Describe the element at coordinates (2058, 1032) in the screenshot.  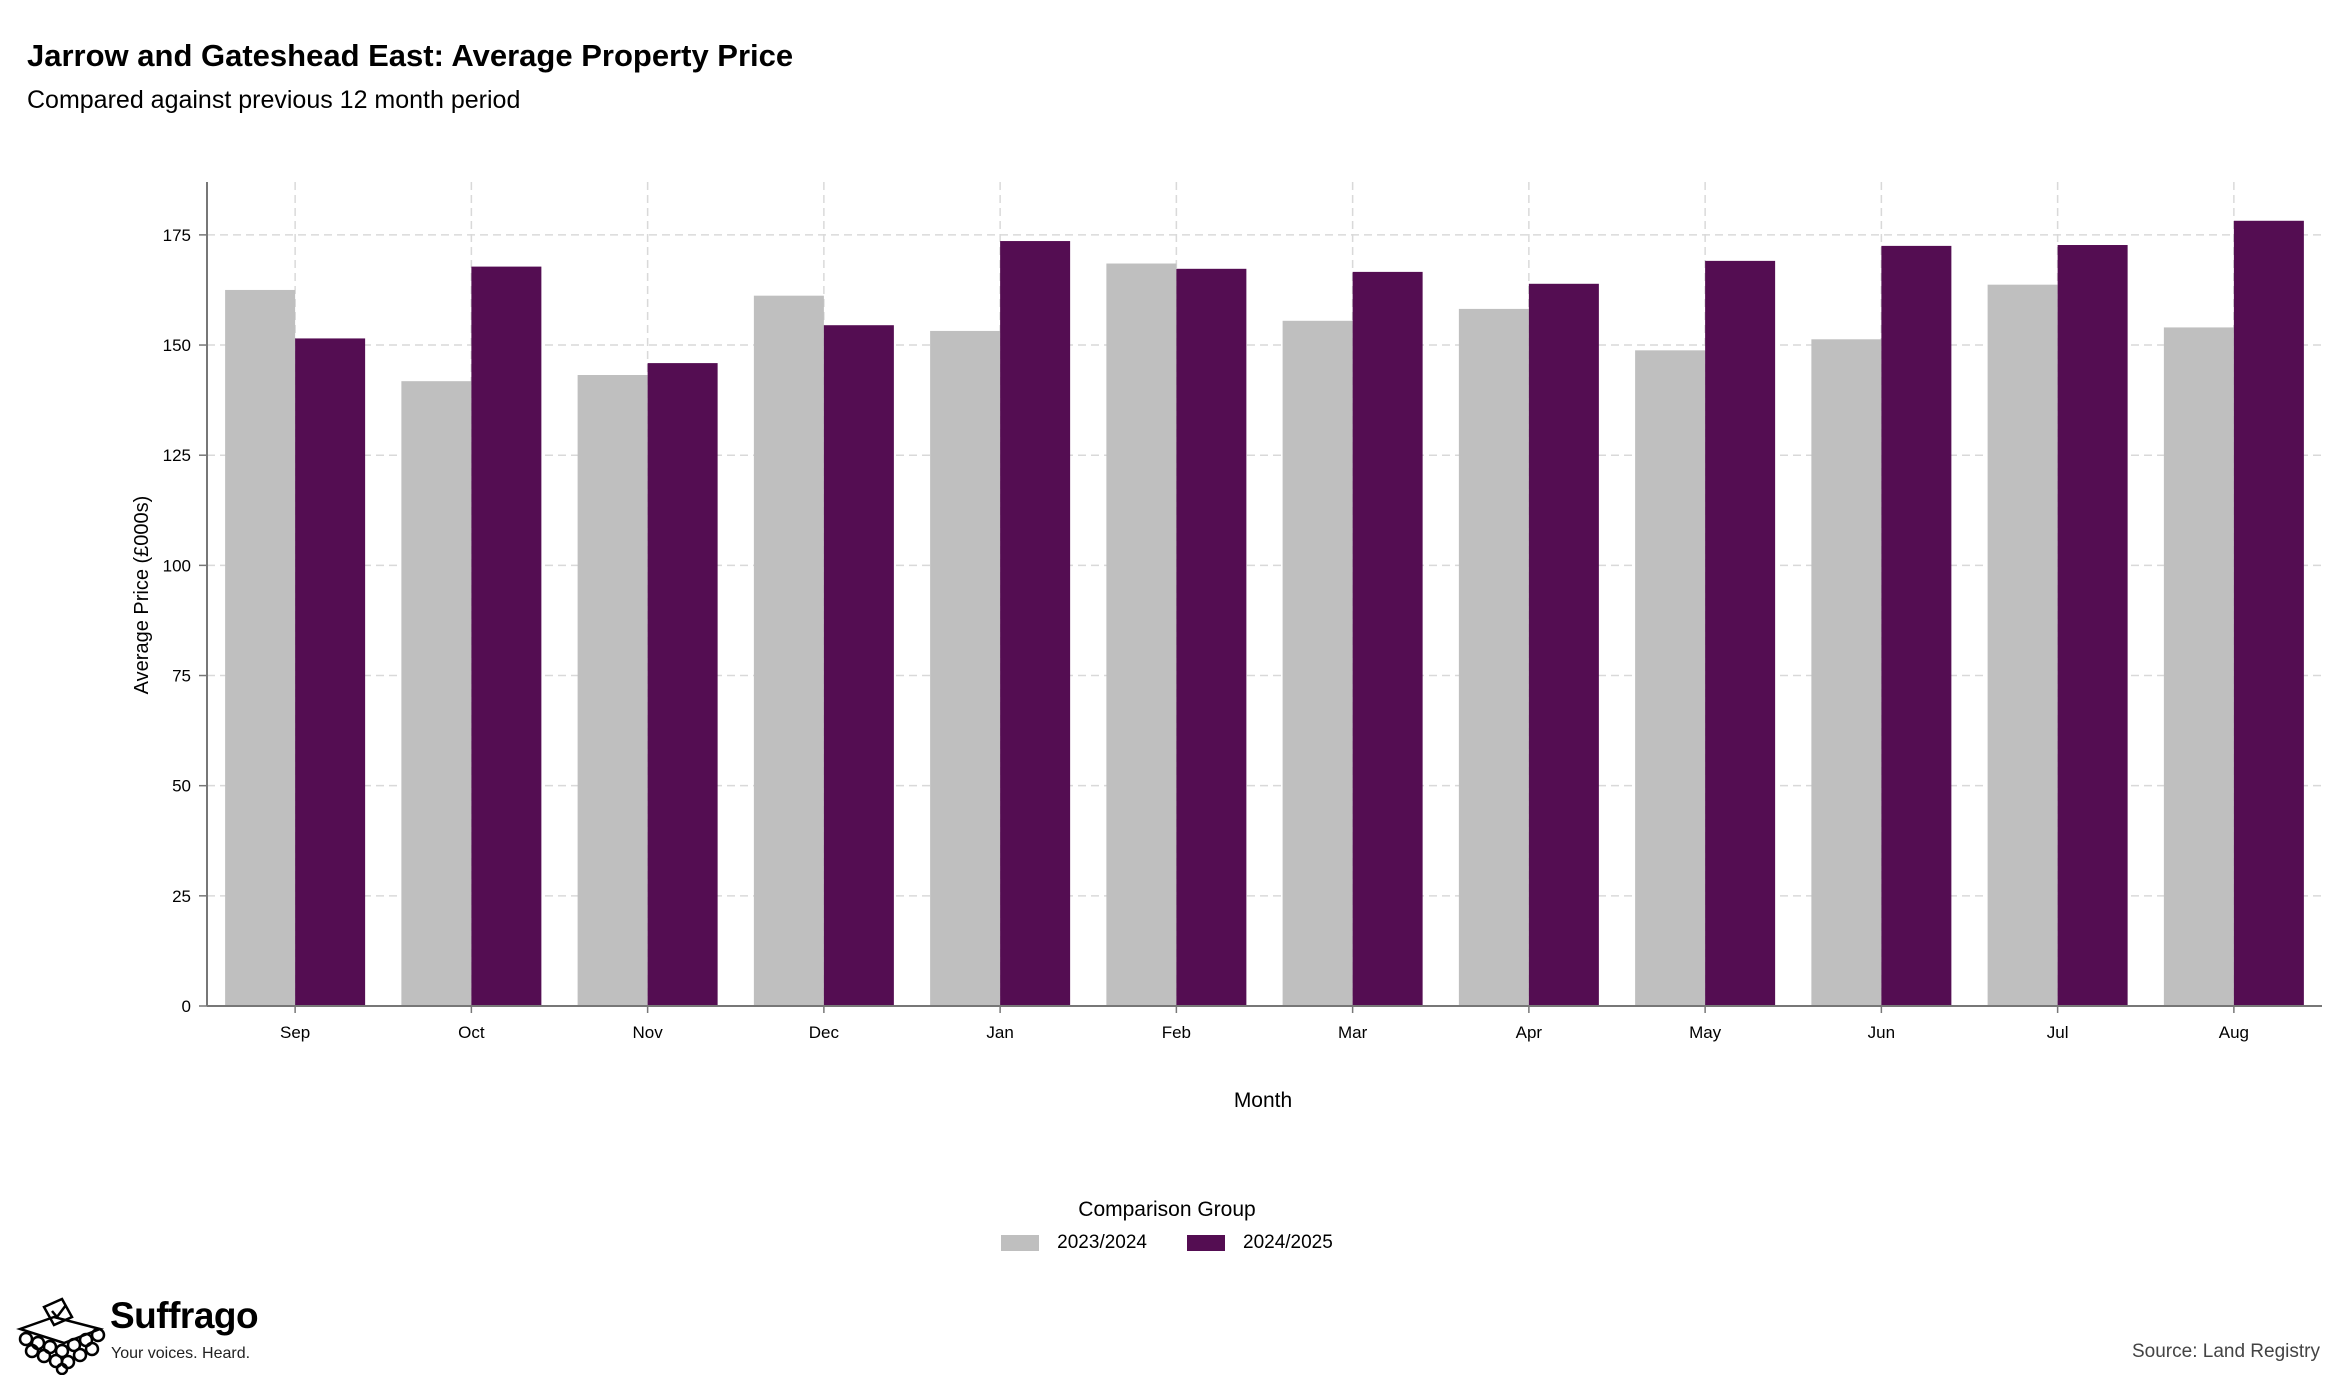
I see `x-tick-label: Jul` at that location.